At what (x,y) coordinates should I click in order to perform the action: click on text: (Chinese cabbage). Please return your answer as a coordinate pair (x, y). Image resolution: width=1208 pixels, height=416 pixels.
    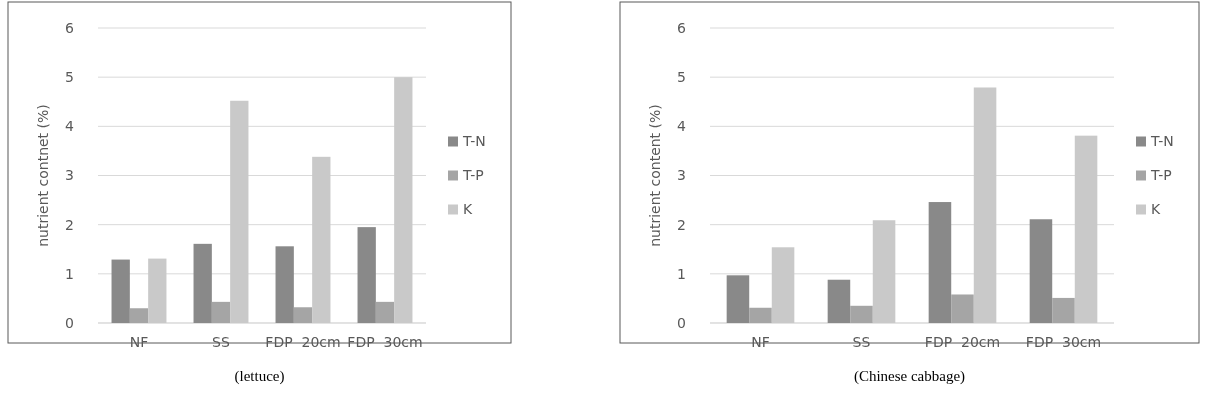
    Looking at the image, I should click on (909, 376).